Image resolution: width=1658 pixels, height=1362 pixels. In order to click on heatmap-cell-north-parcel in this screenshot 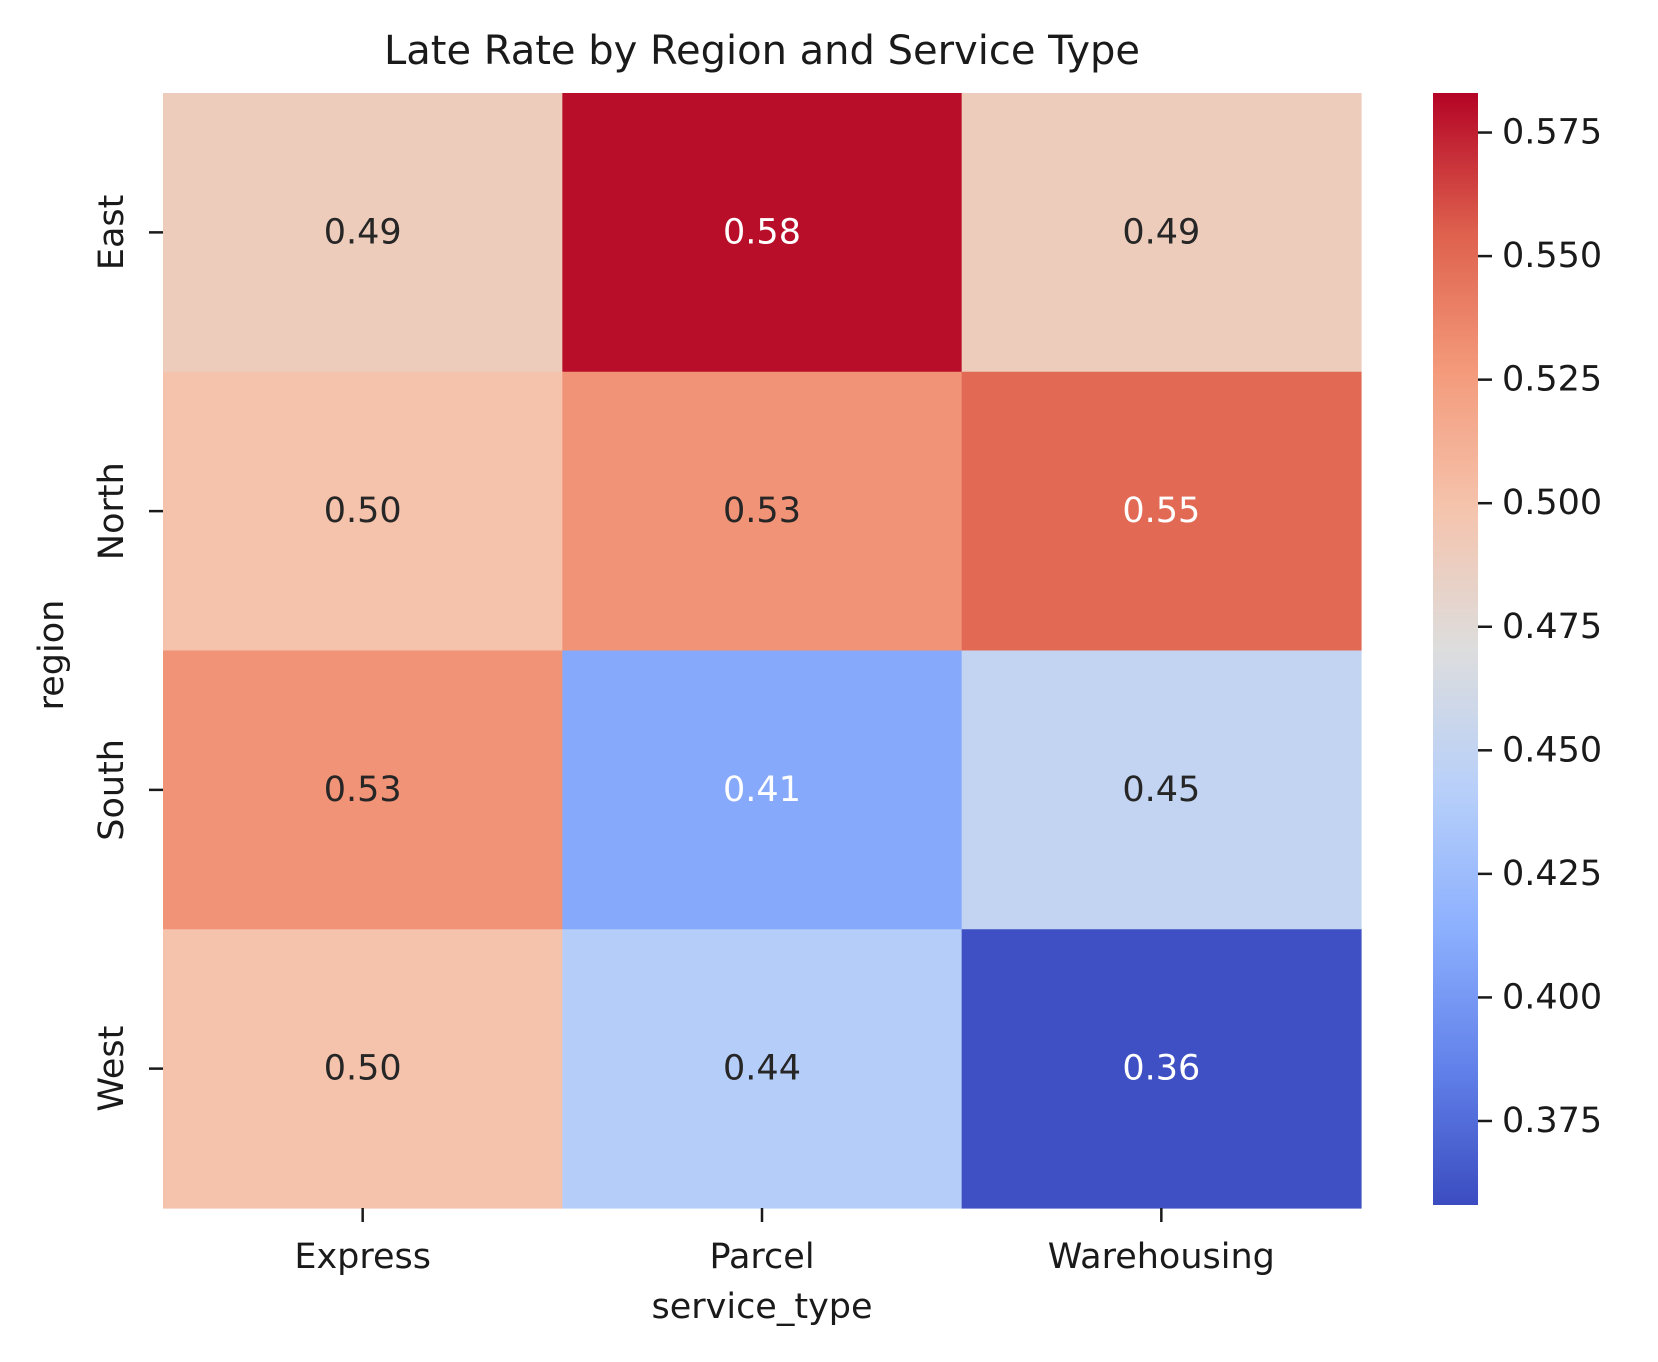, I will do `click(762, 511)`.